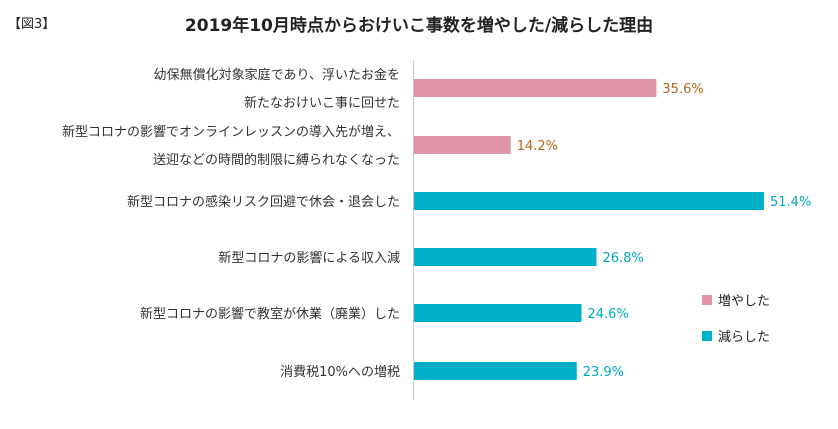  What do you see at coordinates (231, 132) in the screenshot?
I see `category-label-1-0: 新型コロナの影響でオンラインレッスンの導入先が増え、` at bounding box center [231, 132].